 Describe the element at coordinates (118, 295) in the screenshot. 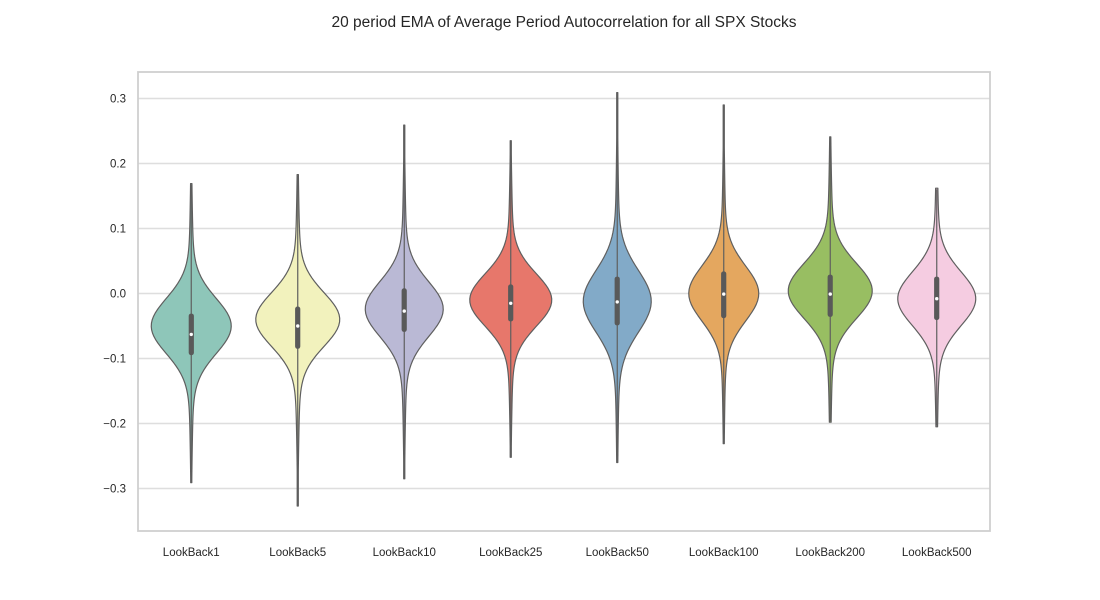

I see `y-tick-label: 0.0` at that location.